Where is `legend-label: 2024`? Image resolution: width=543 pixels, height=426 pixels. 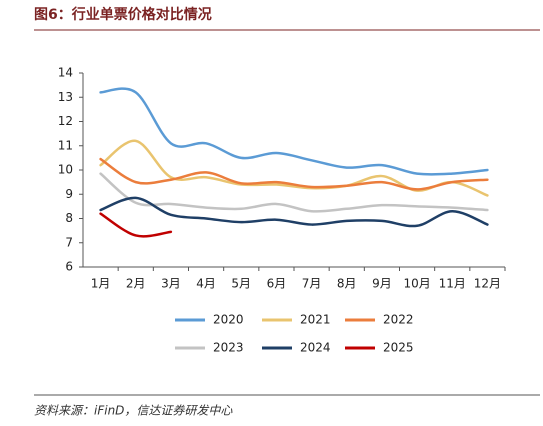
legend-label: 2024 is located at coordinates (315, 348).